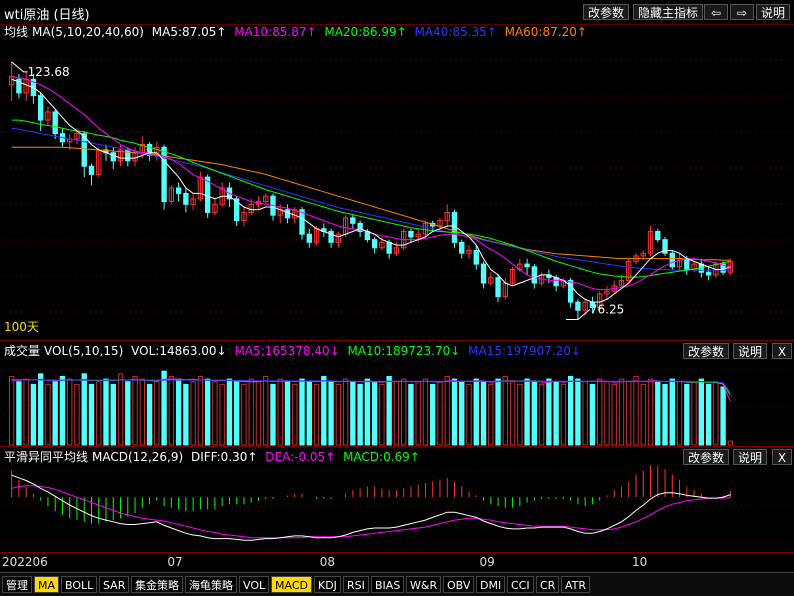 This screenshot has width=794, height=596. I want to click on tab-cr: CR, so click(548, 584).